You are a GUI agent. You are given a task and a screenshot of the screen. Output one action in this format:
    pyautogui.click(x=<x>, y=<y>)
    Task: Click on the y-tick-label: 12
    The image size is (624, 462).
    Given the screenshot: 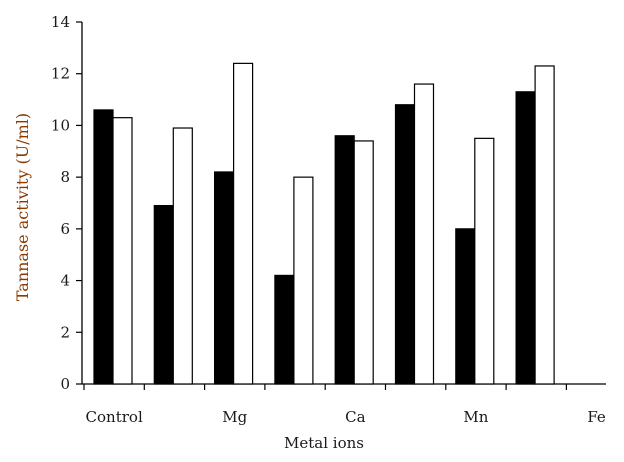 What is the action you would take?
    pyautogui.click(x=60, y=74)
    